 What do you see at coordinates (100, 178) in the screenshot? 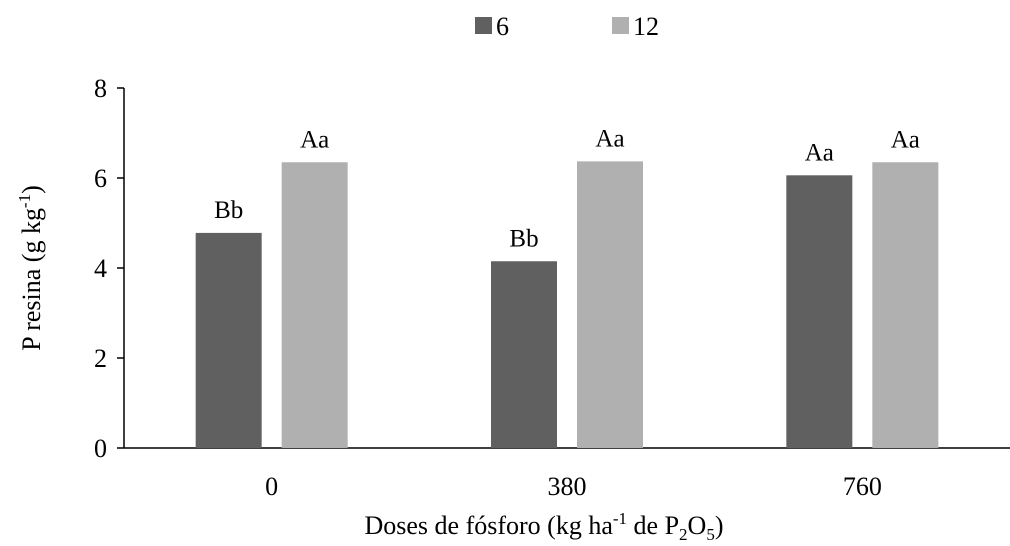
I see `y-tick-label: 6` at bounding box center [100, 178].